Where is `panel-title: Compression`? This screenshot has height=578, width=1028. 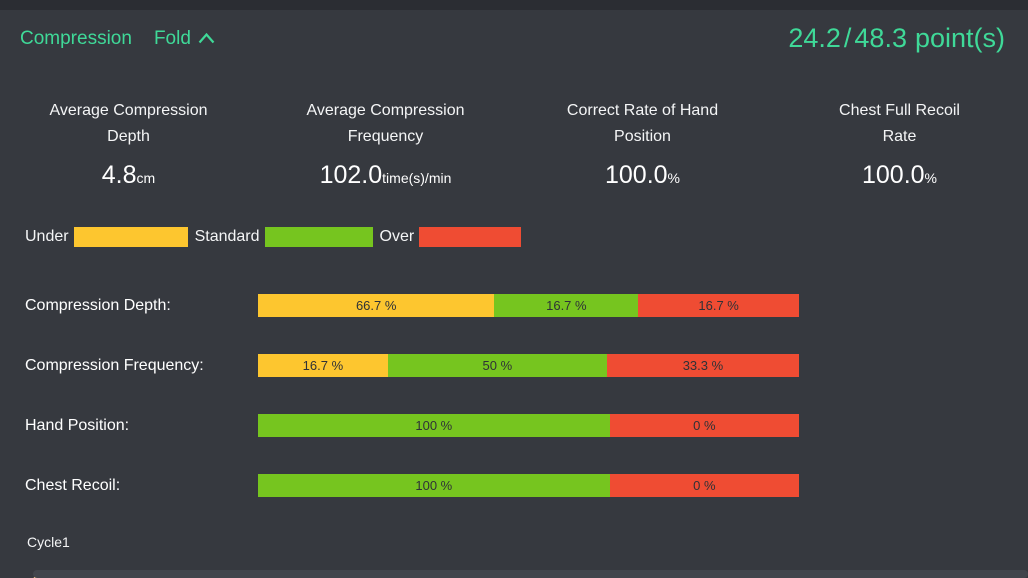
panel-title: Compression is located at coordinates (76, 38).